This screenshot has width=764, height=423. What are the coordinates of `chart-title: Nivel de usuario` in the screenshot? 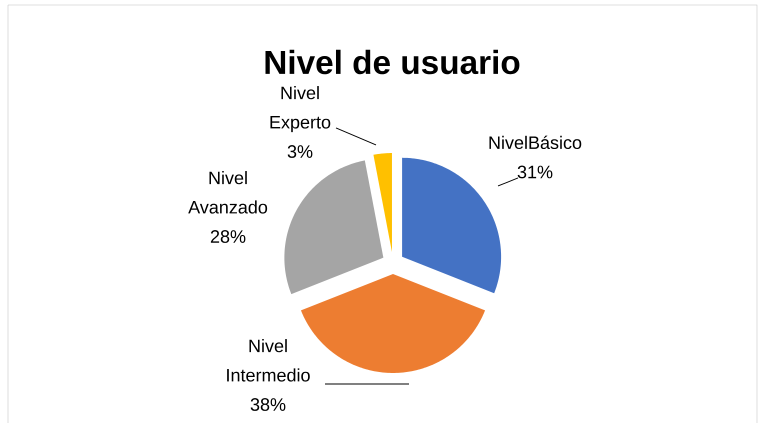 It's located at (393, 62).